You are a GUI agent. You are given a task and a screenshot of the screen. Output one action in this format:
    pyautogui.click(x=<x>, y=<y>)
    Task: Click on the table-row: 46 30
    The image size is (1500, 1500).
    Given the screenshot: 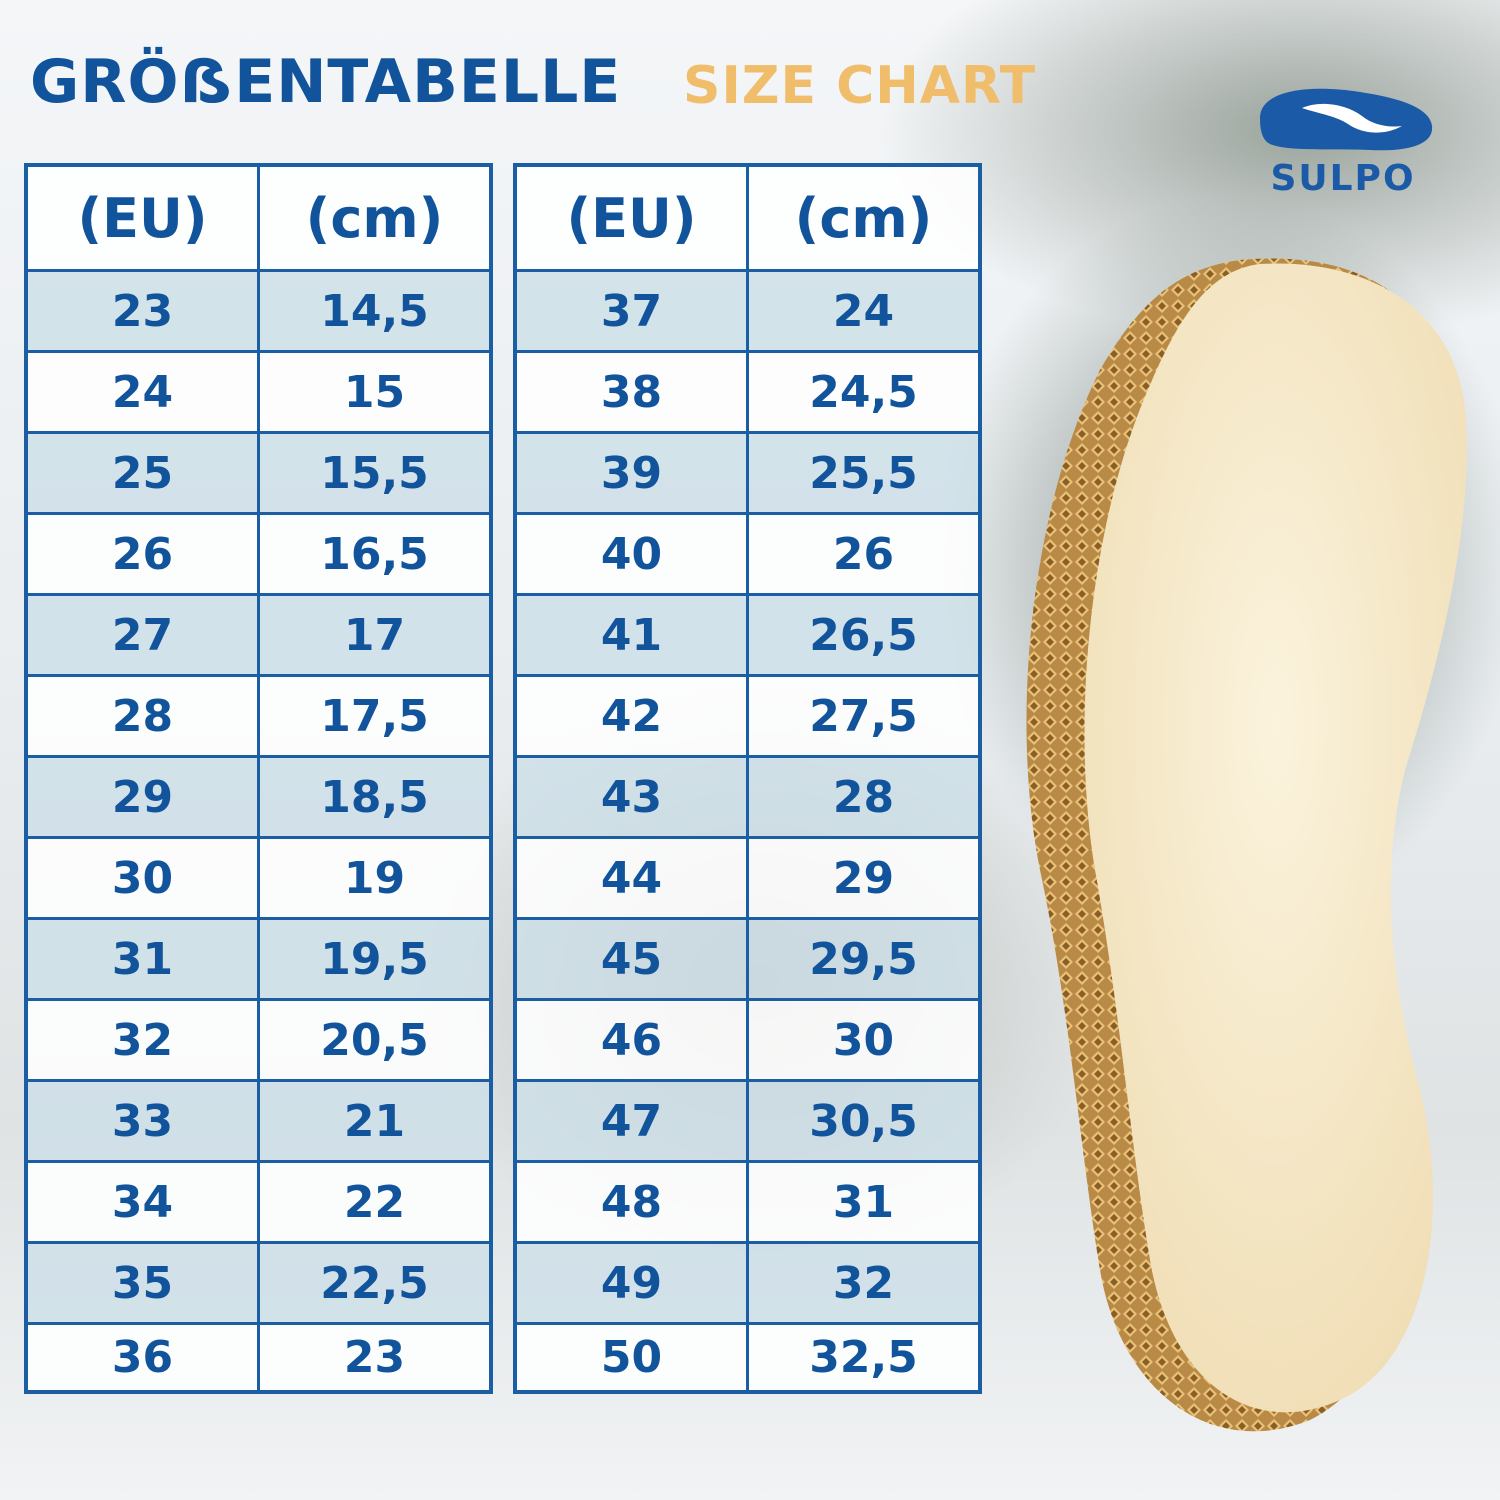 What is the action you would take?
    pyautogui.click(x=747, y=1040)
    